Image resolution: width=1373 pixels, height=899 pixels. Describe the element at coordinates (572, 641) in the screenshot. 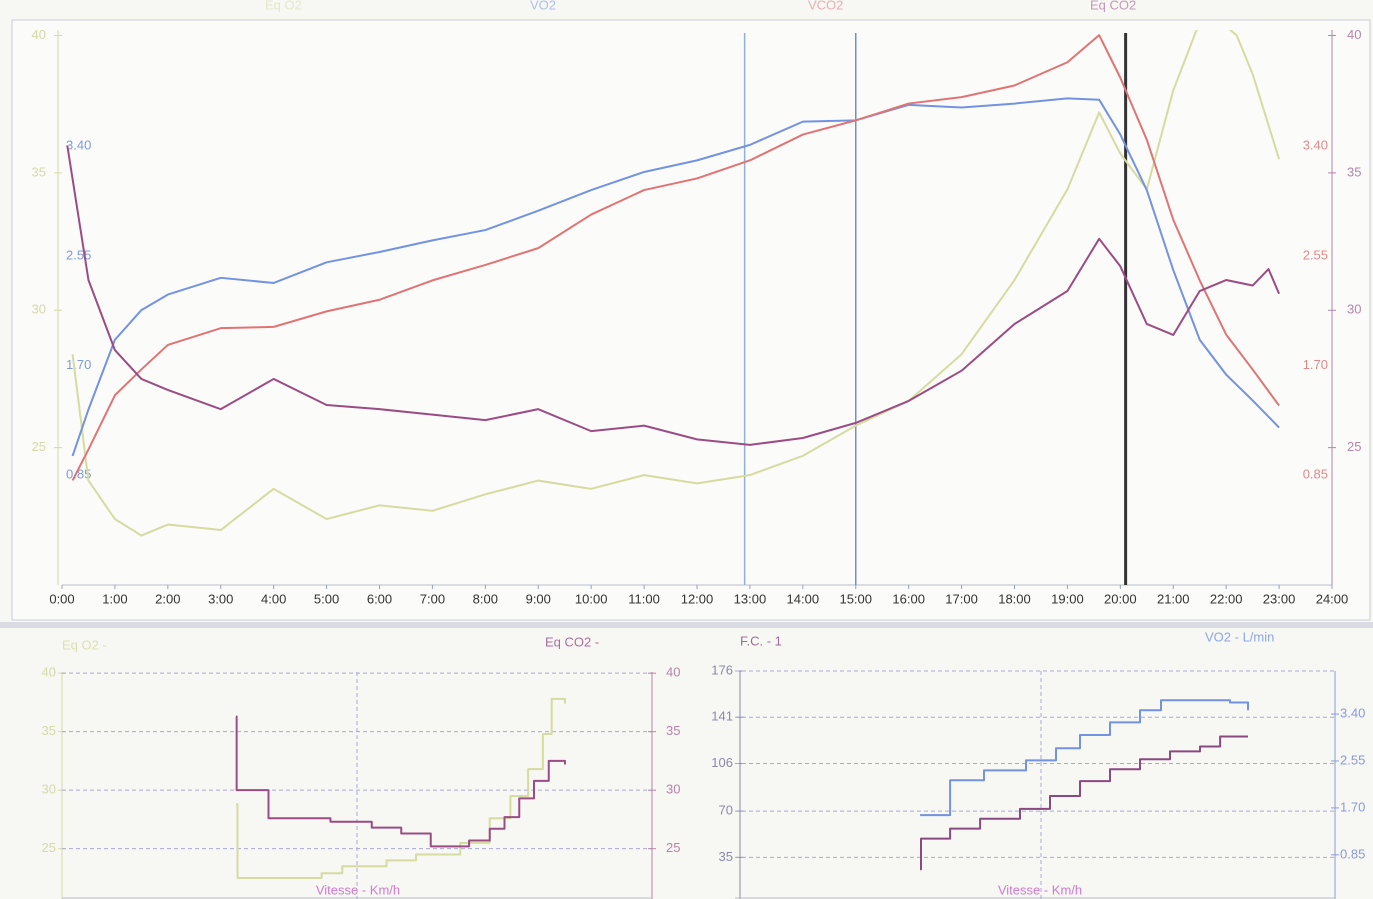

I see `legend-label: Eq CO2 -` at that location.